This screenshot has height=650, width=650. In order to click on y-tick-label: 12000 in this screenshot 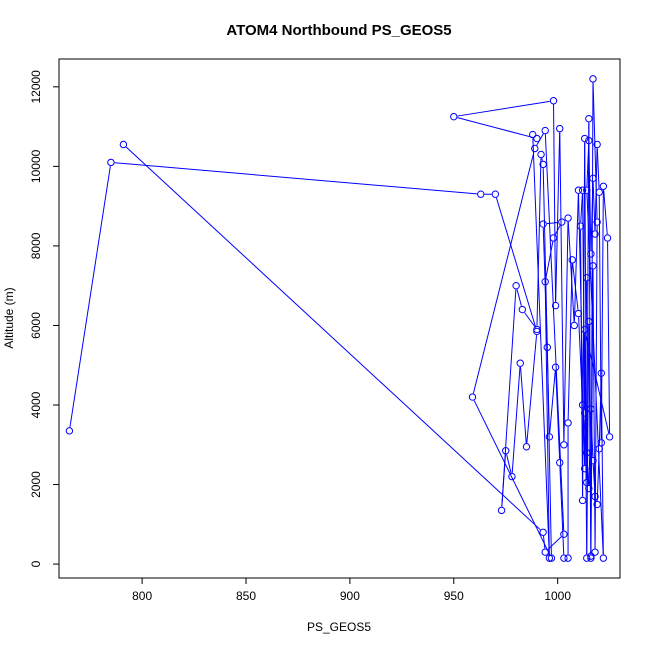, I will do `click(36, 87)`.